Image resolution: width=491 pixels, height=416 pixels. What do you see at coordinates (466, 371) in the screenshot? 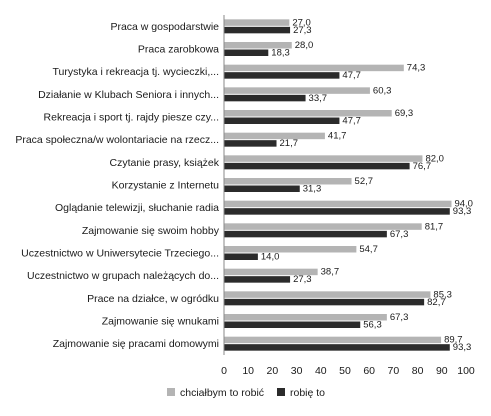
I see `x-tick-label: 100` at bounding box center [466, 371].